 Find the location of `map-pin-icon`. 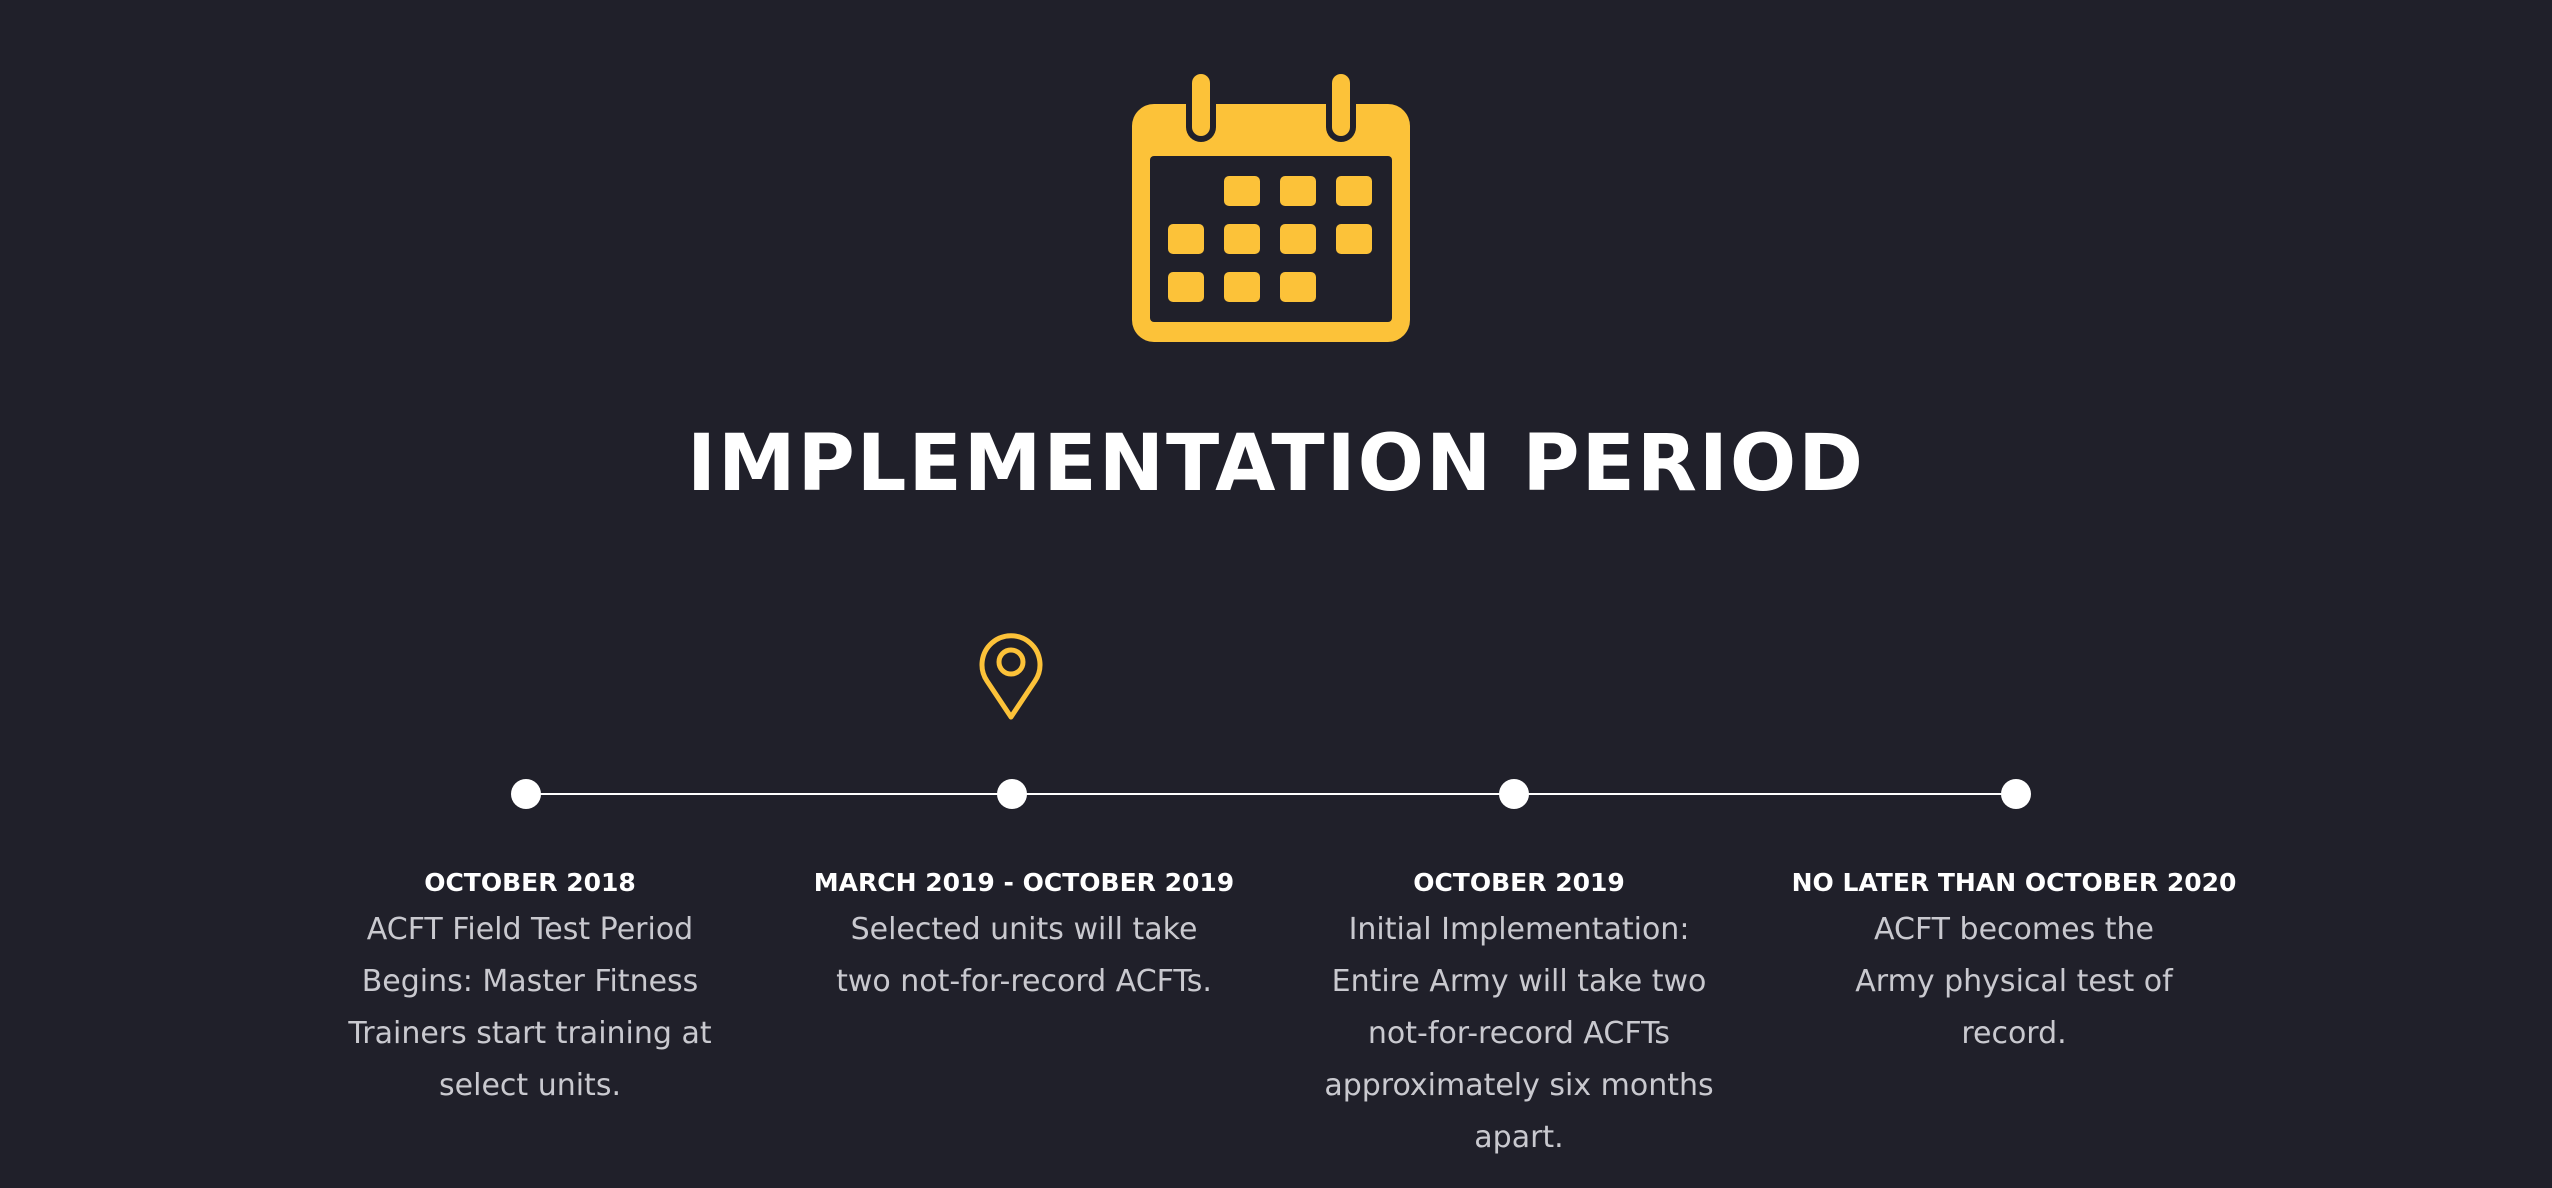

map-pin-icon is located at coordinates (1011, 676).